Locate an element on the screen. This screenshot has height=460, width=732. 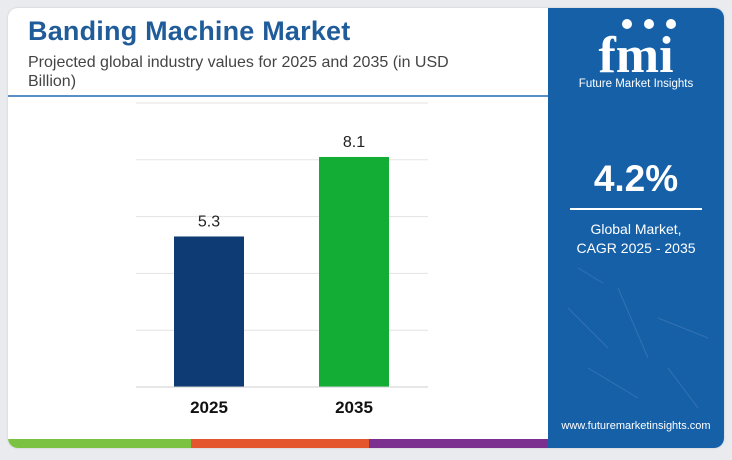
x-tick-2025: 2025 is located at coordinates (209, 407).